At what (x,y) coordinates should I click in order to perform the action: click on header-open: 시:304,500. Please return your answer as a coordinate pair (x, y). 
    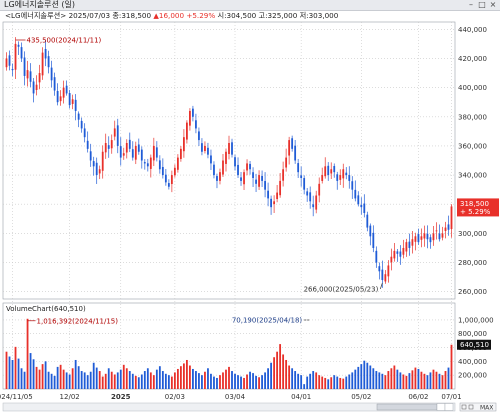
    Looking at the image, I should click on (237, 15).